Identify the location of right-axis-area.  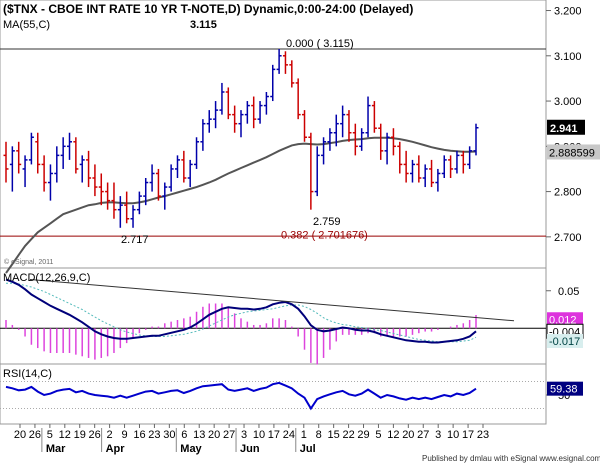
(573, 212).